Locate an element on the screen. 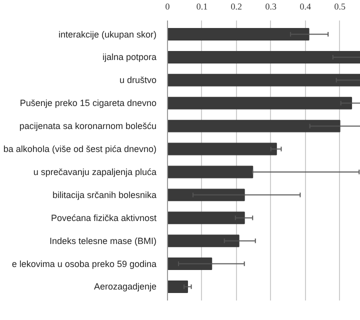 Image resolution: width=360 pixels, height=320 pixels. y-tick-label: bilitacija srčanih bolesnika is located at coordinates (104, 195).